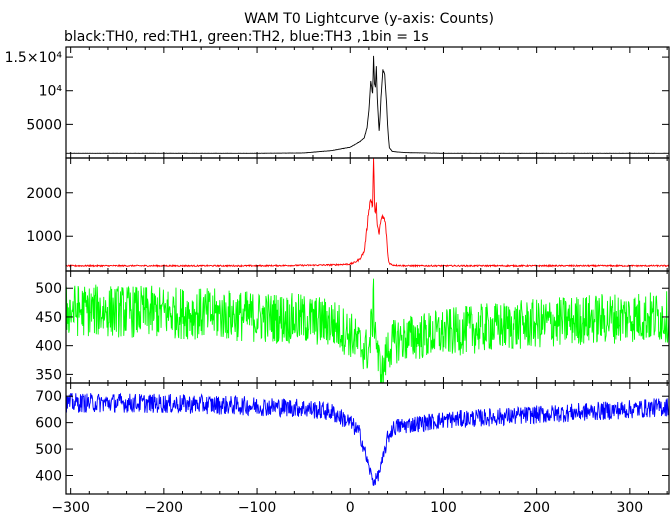  I want to click on y-tick-label: 10⁴, so click(51, 92).